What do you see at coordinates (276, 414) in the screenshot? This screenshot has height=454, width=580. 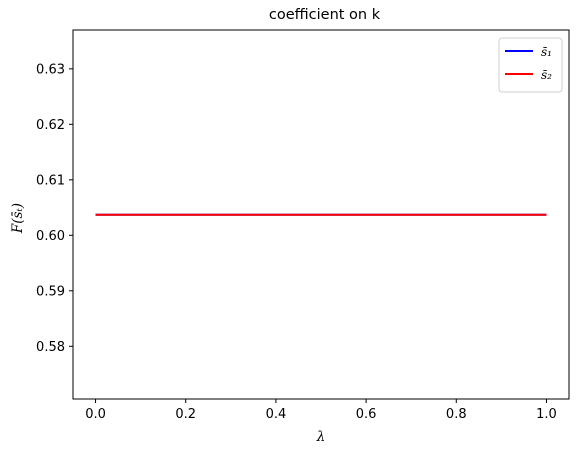 I see `x-tick-label: 0.4` at bounding box center [276, 414].